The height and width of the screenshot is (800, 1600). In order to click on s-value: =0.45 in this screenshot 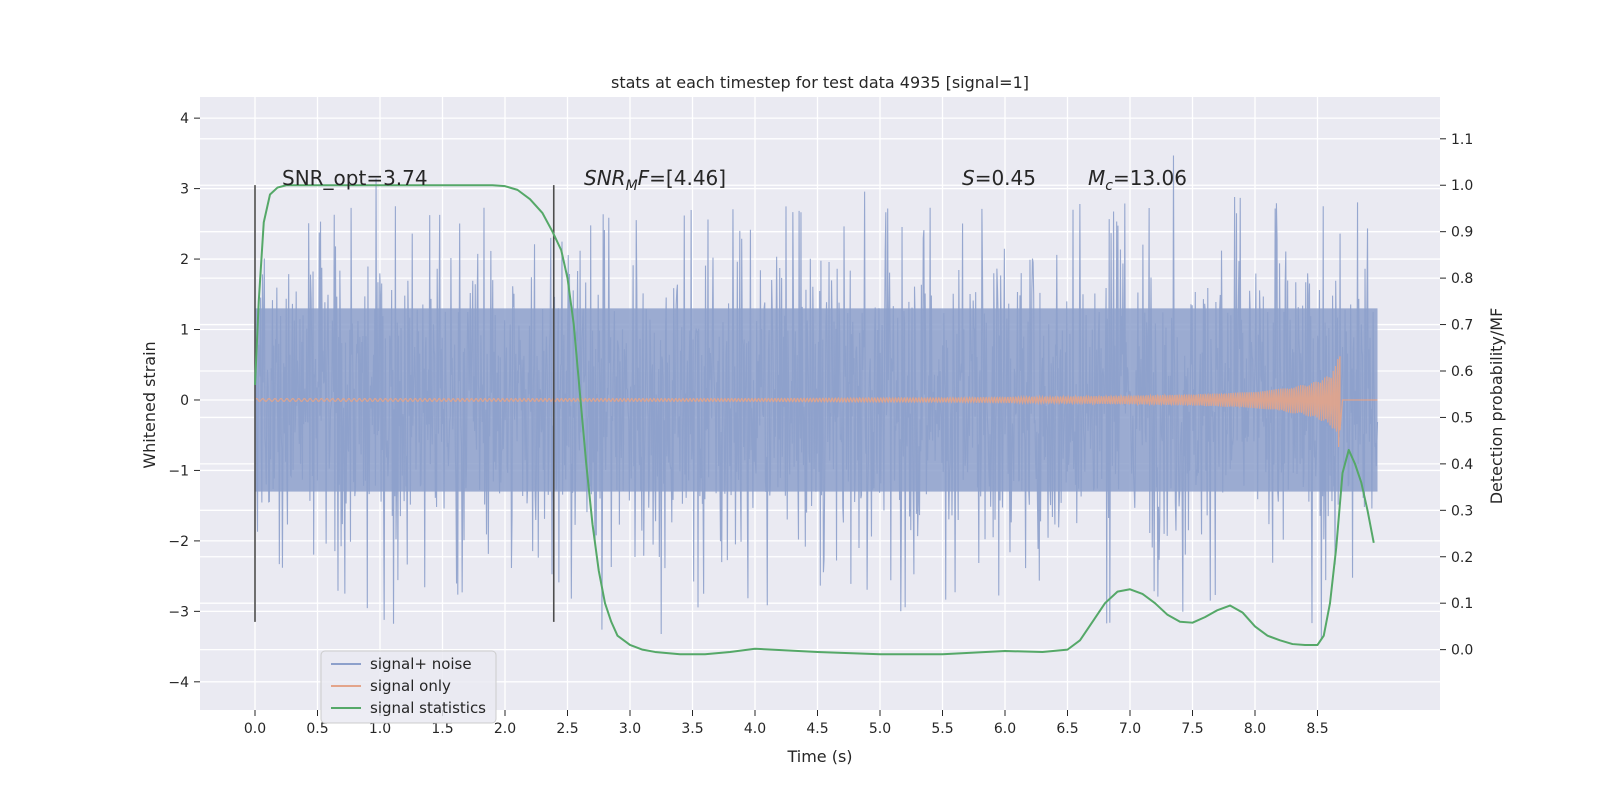, I will do `click(1005, 178)`.